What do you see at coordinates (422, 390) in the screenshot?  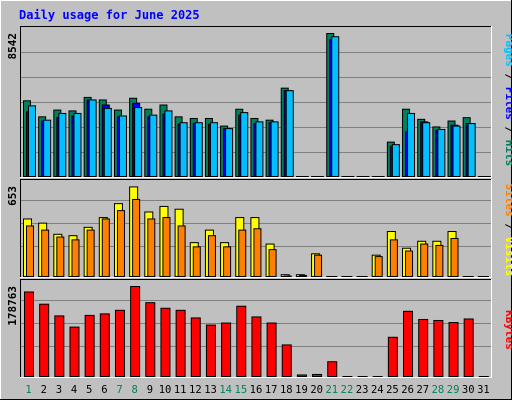 I see `day-label: 27` at bounding box center [422, 390].